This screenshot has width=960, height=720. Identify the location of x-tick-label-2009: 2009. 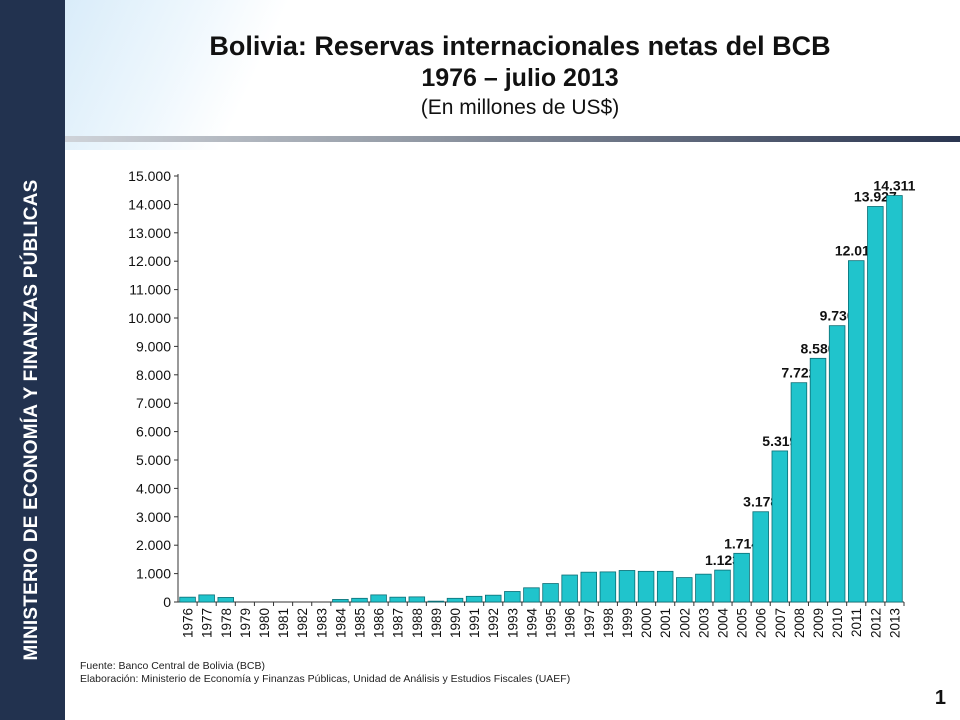
(818, 623).